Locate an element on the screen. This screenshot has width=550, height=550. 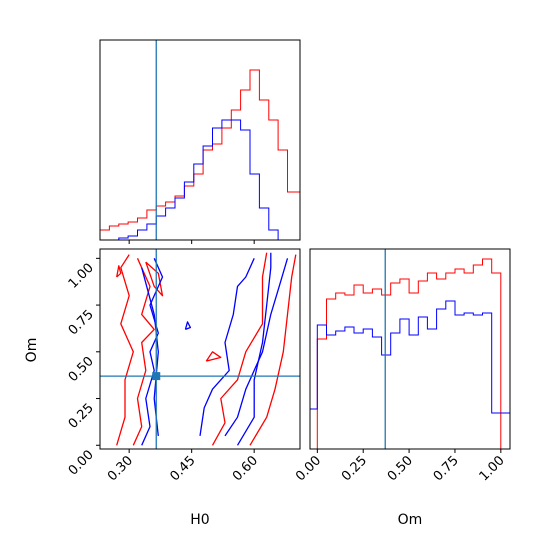
x-tick-label-4: 1.00 is located at coordinates (492, 468).